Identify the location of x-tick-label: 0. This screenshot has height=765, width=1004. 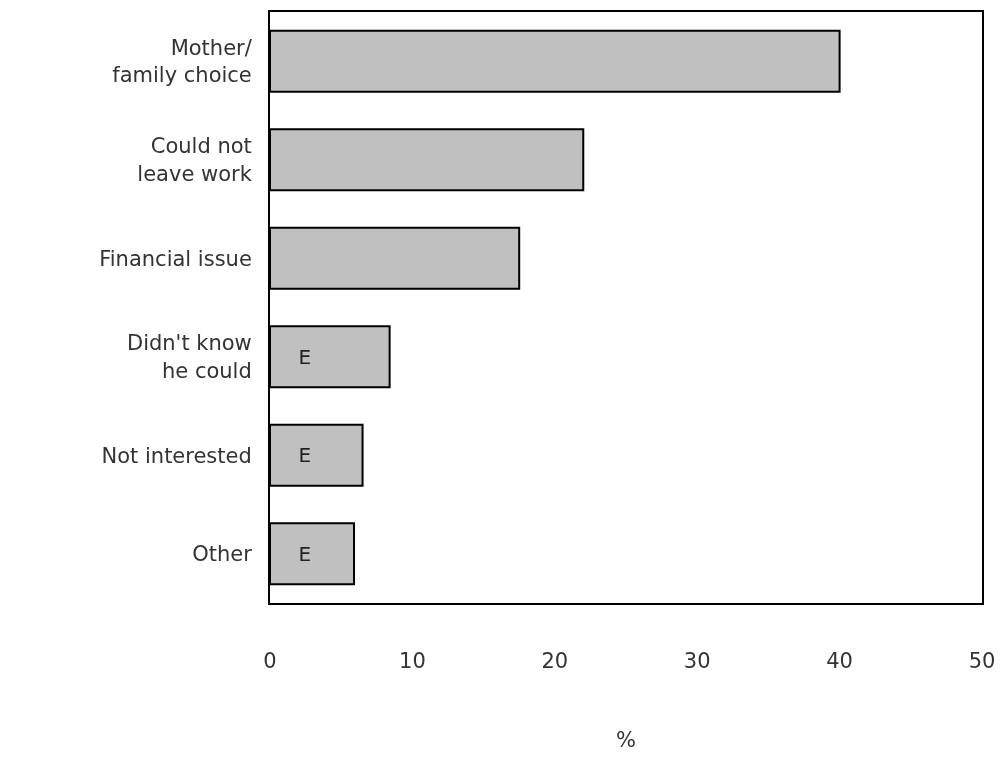
(270, 661).